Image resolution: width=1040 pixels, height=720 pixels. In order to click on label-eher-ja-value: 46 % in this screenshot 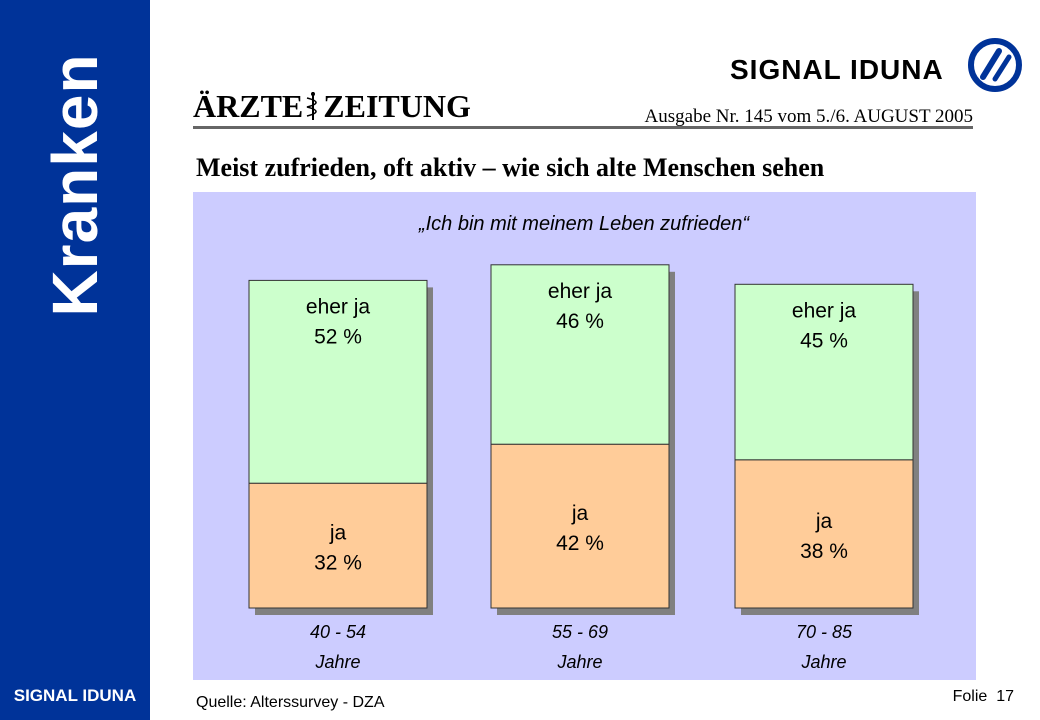, I will do `click(580, 321)`.